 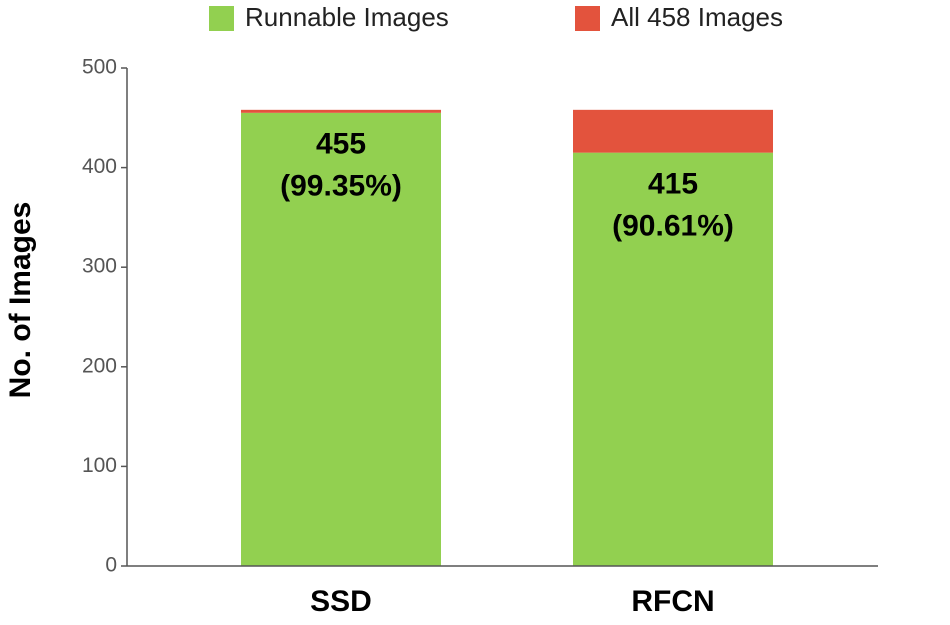 What do you see at coordinates (341, 144) in the screenshot?
I see `data-label: 455` at bounding box center [341, 144].